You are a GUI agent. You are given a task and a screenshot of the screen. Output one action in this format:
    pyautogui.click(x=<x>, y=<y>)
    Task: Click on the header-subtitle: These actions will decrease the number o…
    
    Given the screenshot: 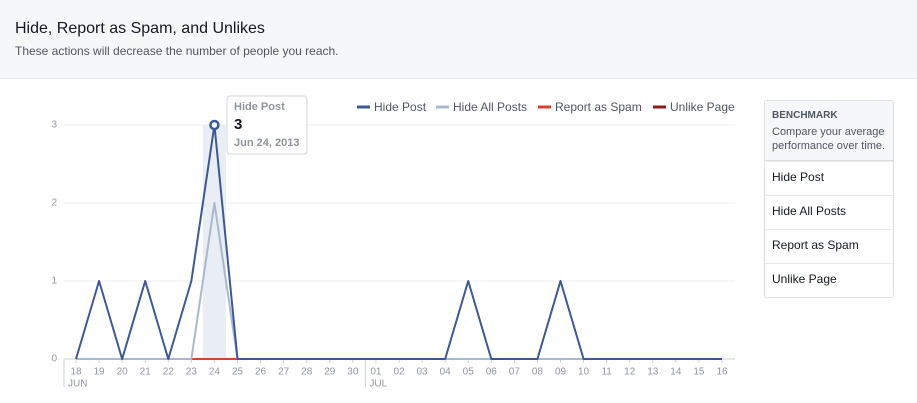 What is the action you would take?
    pyautogui.click(x=177, y=51)
    